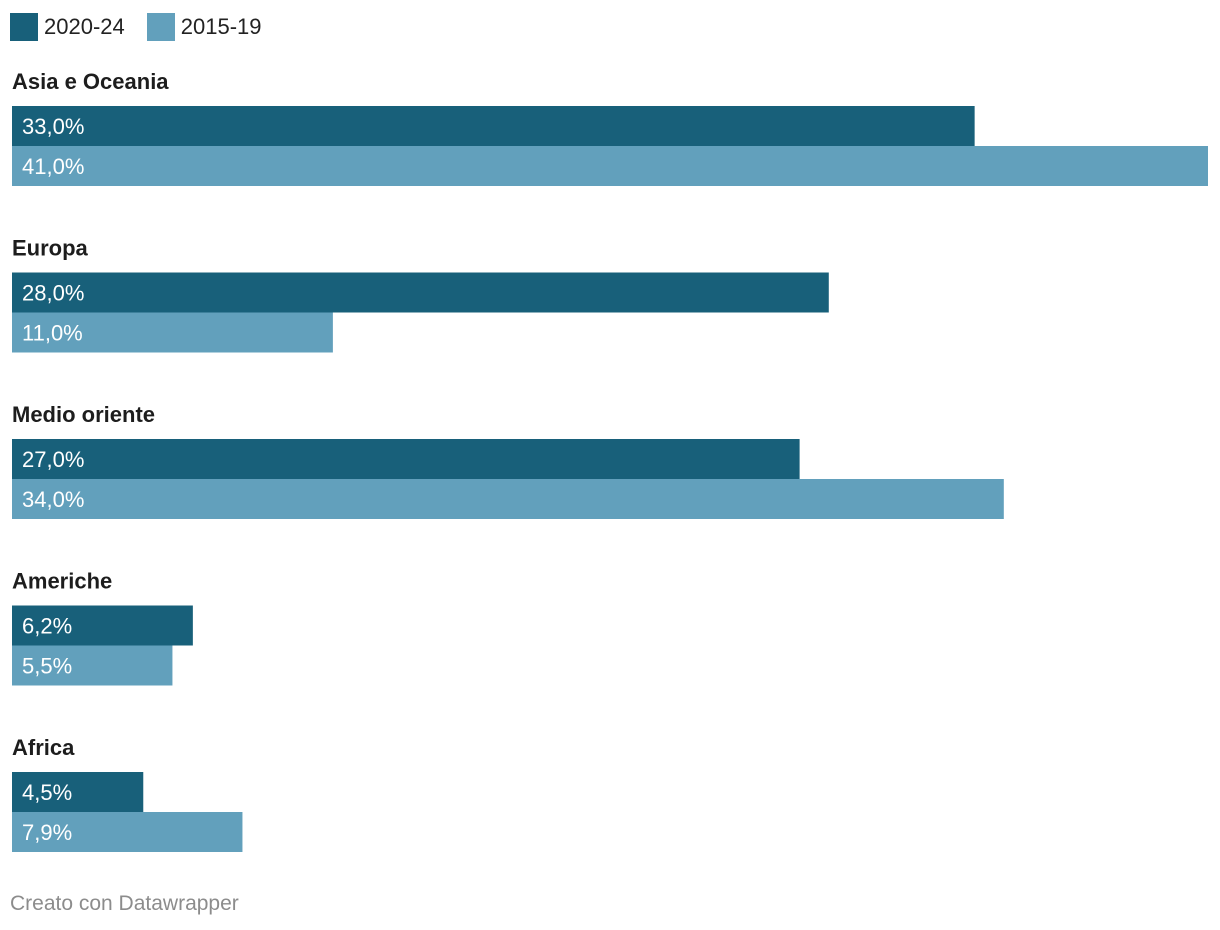 The width and height of the screenshot is (1220, 930). I want to click on legend-label-series-1: 2020-24, so click(84, 26).